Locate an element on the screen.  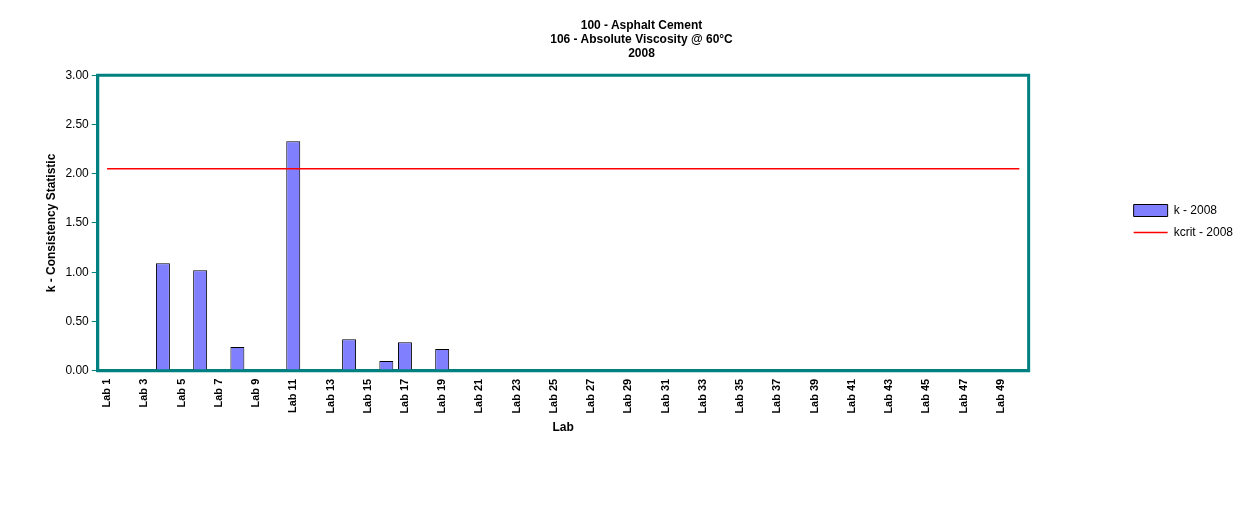
x-tick-label: Lab 25 is located at coordinates (552, 396).